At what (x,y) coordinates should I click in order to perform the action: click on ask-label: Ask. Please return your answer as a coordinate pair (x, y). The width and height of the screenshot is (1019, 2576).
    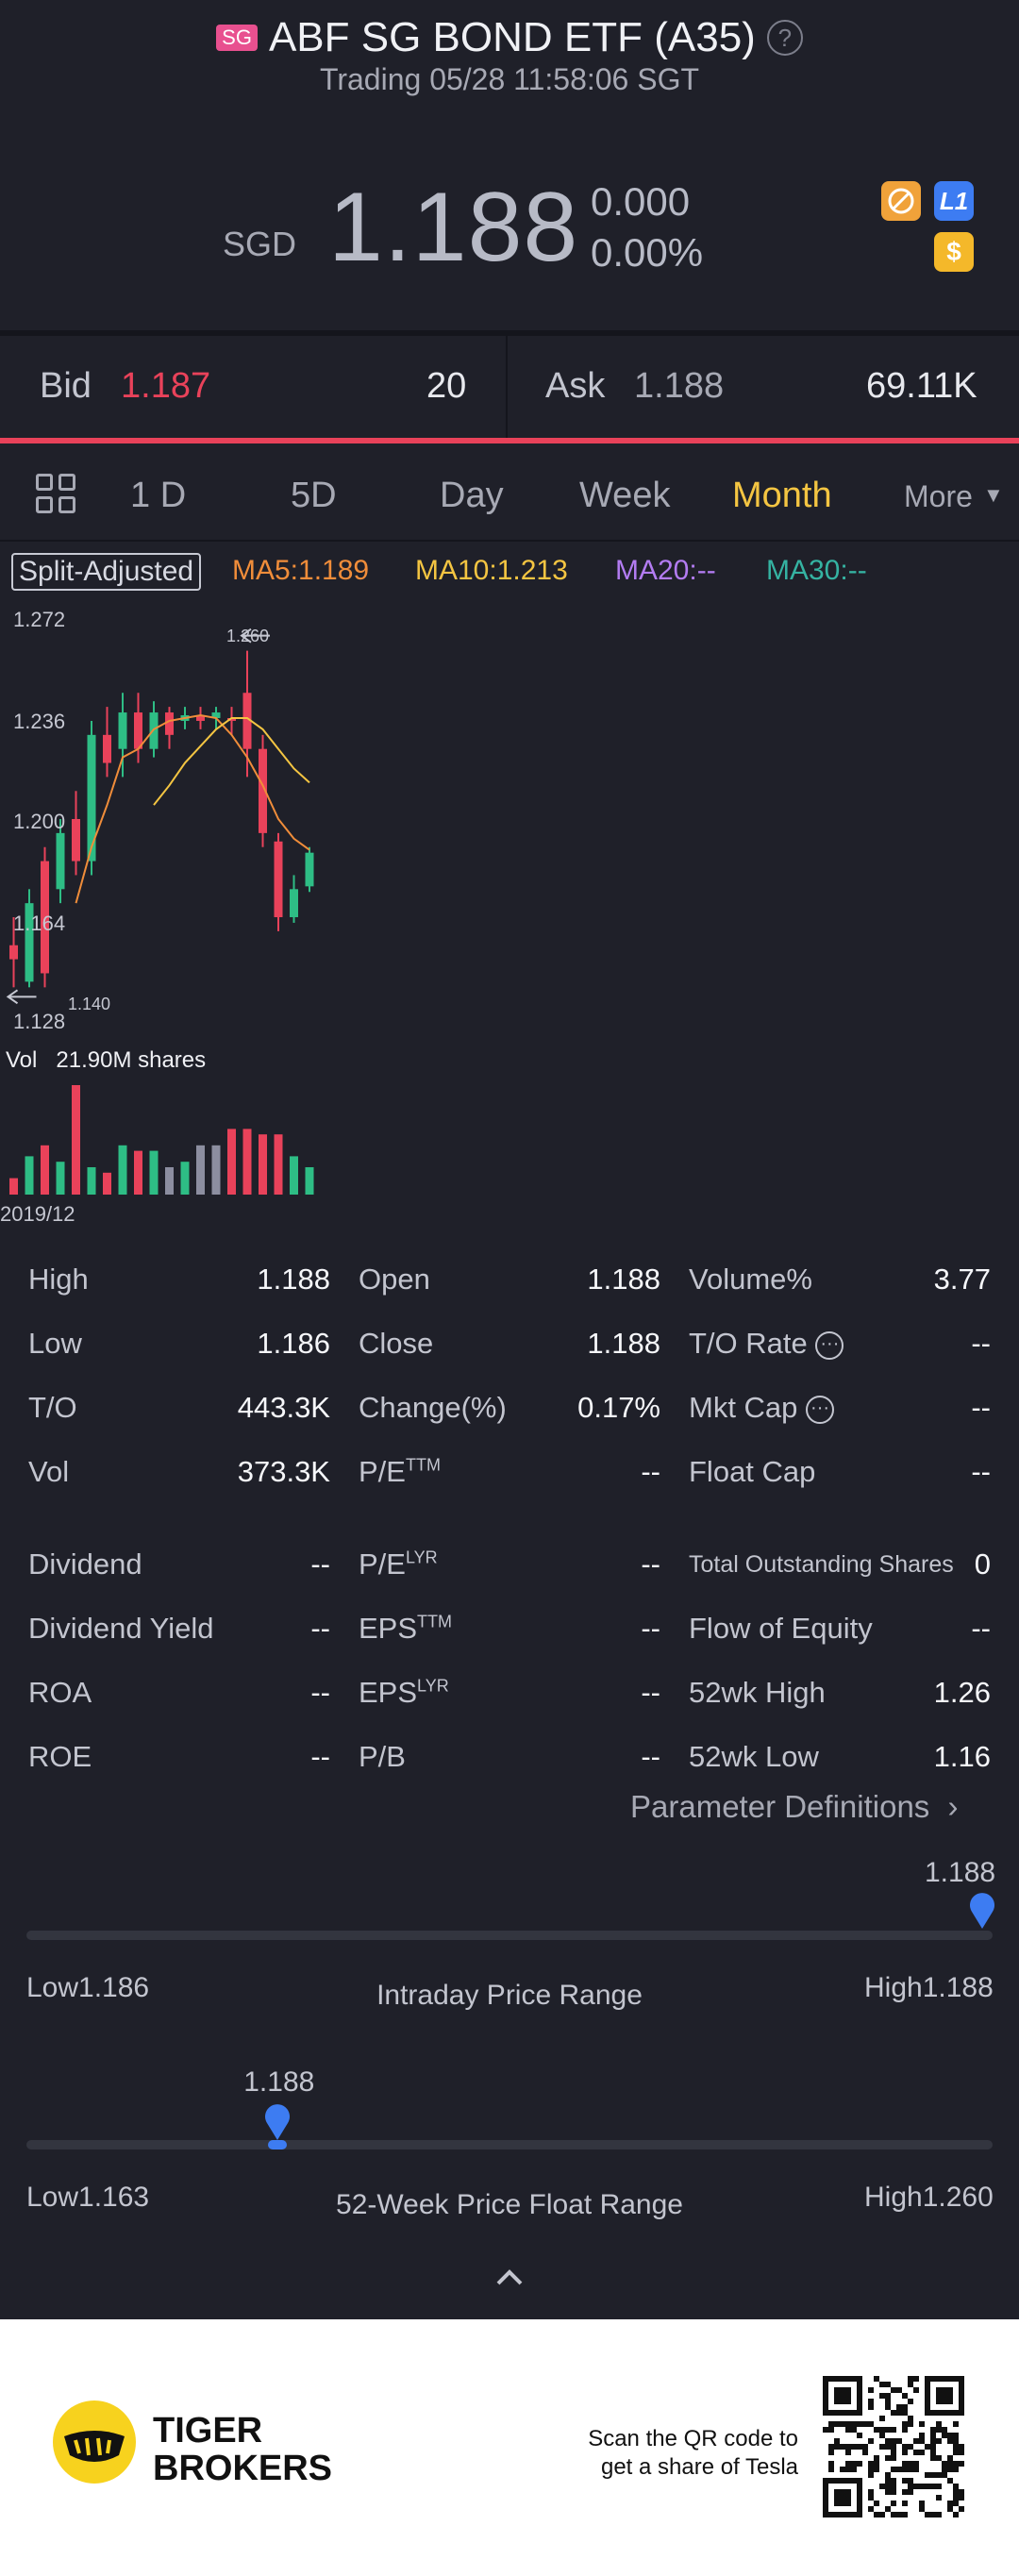
    Looking at the image, I should click on (575, 386).